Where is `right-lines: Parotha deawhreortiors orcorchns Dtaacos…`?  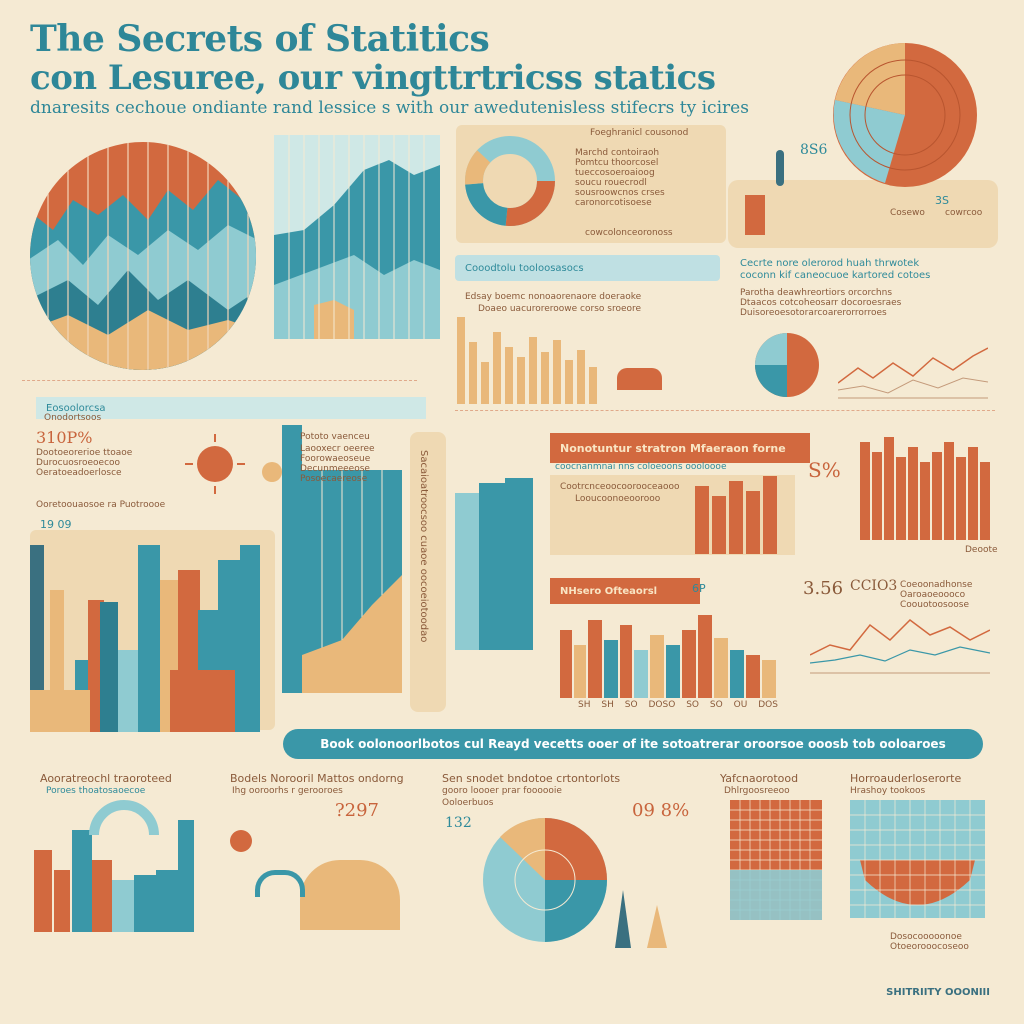
right-lines: Parotha deawhreortiors orcorchns Dtaacos… is located at coordinates (820, 303).